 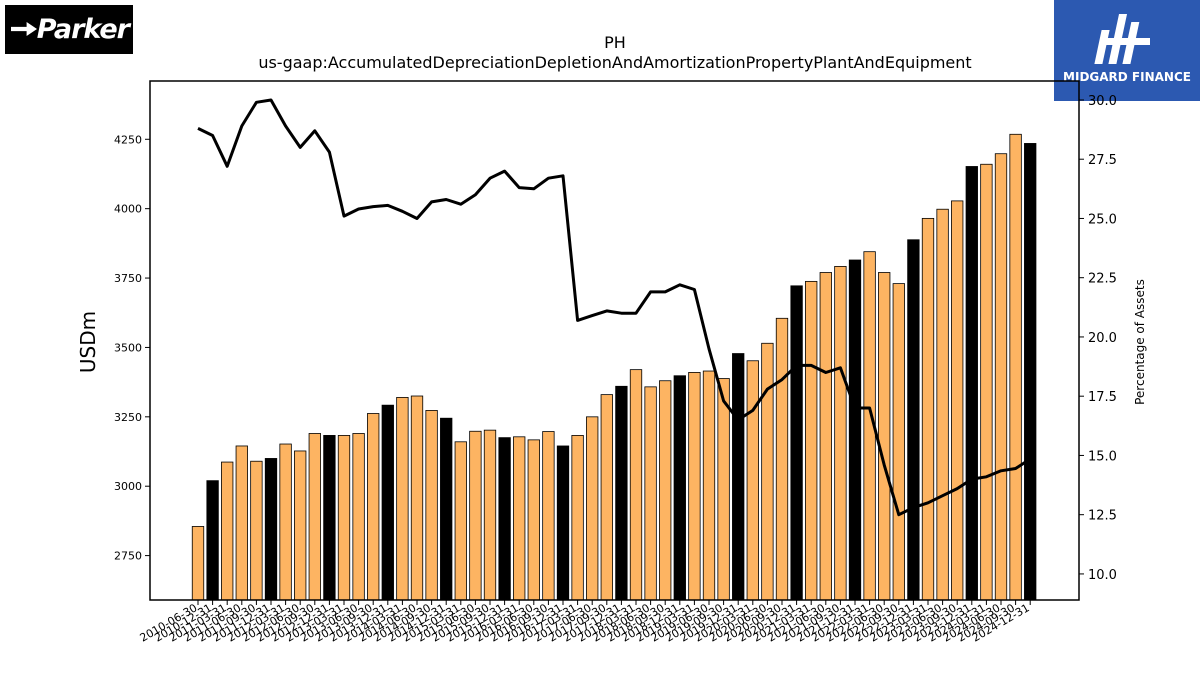 I want to click on y2-axis-label: Percentage of Assets, so click(x=1140, y=342).